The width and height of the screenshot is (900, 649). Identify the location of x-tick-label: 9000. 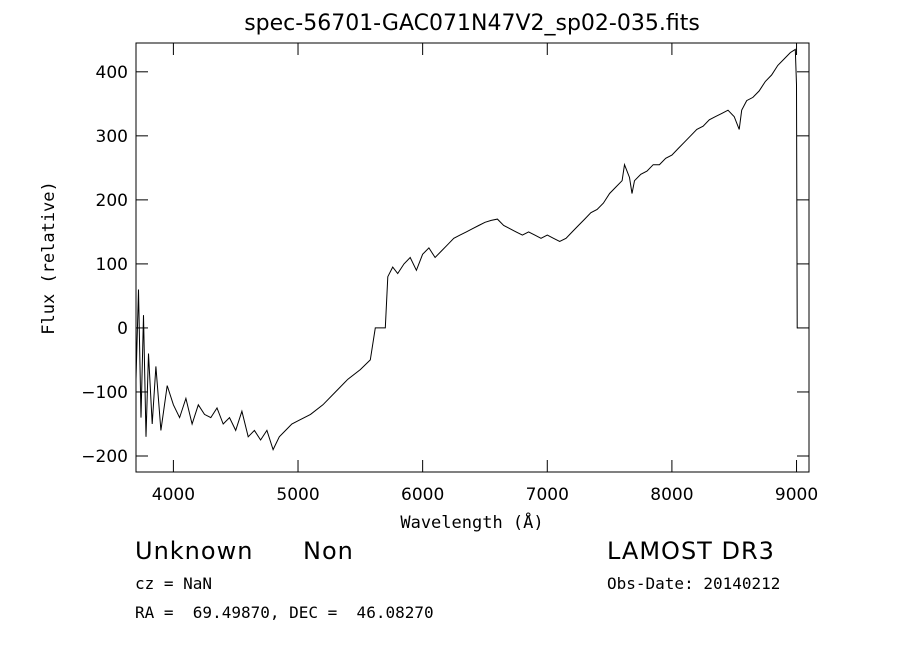
(796, 495).